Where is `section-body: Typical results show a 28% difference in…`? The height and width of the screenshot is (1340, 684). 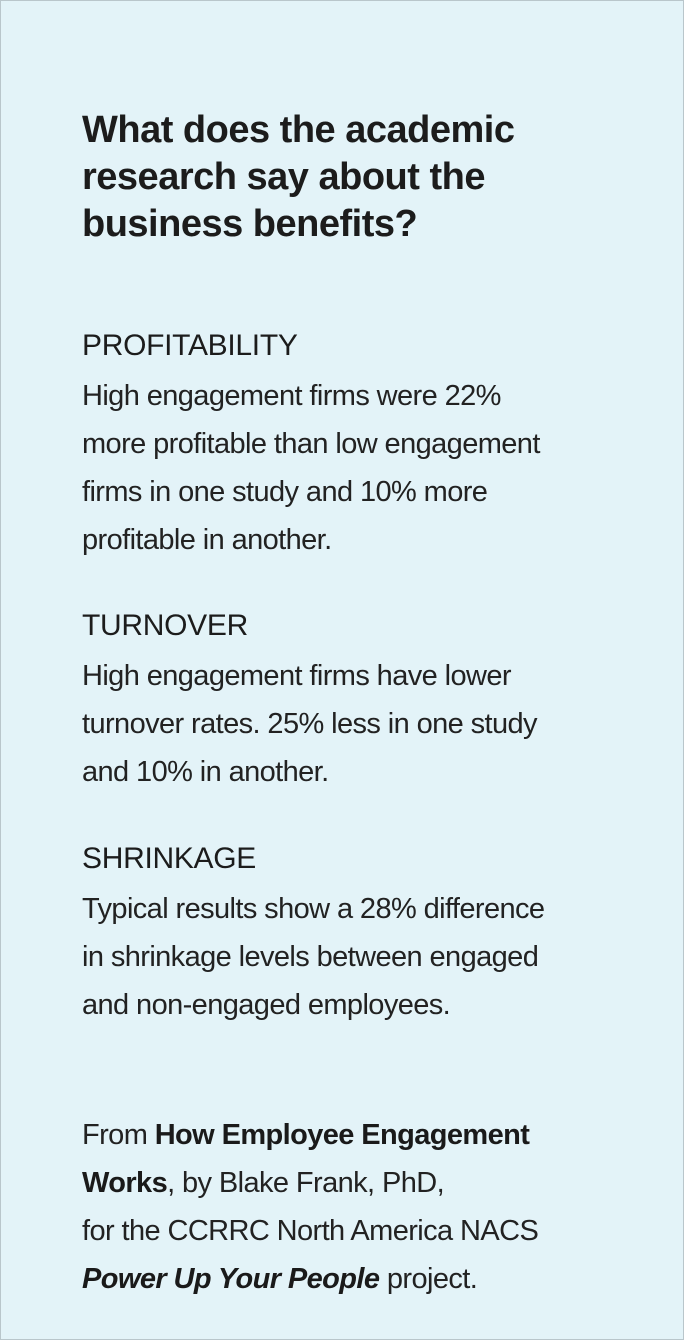 section-body: Typical results show a 28% difference in… is located at coordinates (372, 957).